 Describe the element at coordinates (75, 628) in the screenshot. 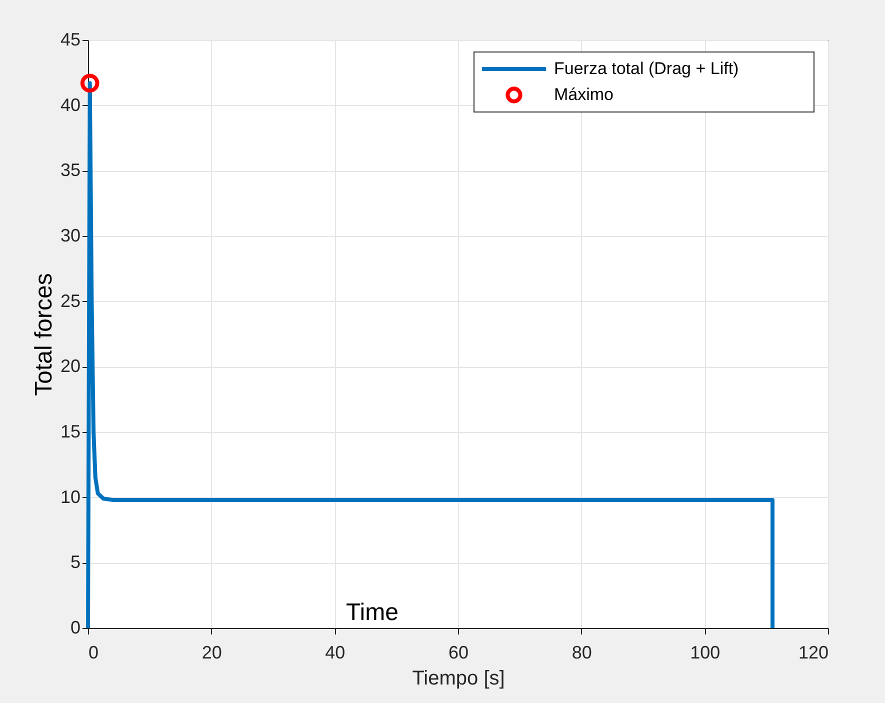

I see `y-tick-label: 0` at that location.